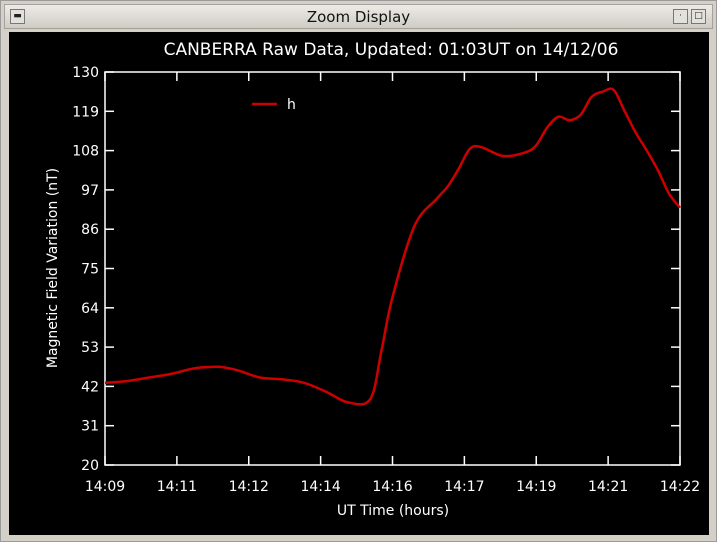 The image size is (717, 542). Describe the element at coordinates (392, 487) in the screenshot. I see `x-tick-label: 14:16` at that location.